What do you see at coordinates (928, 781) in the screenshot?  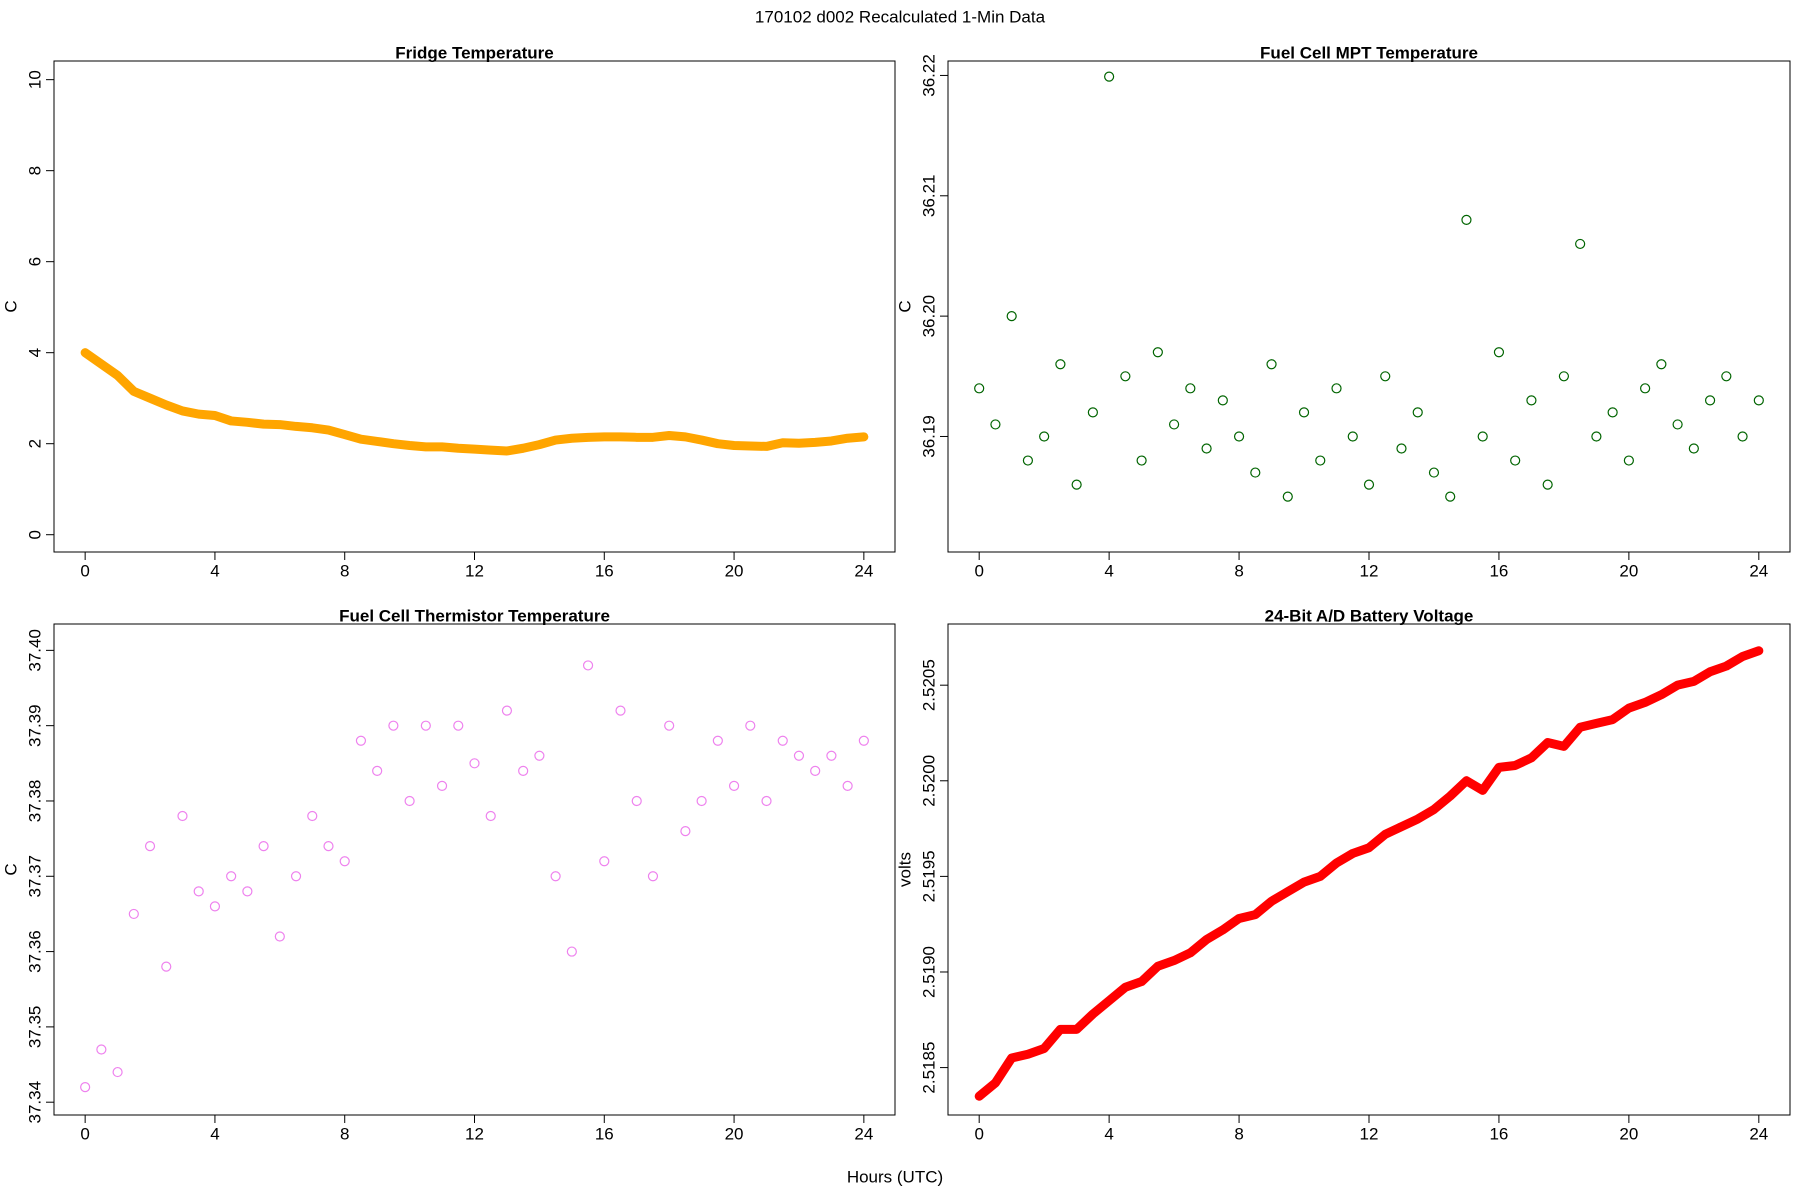 I see `y-tick-label: 2.5200` at bounding box center [928, 781].